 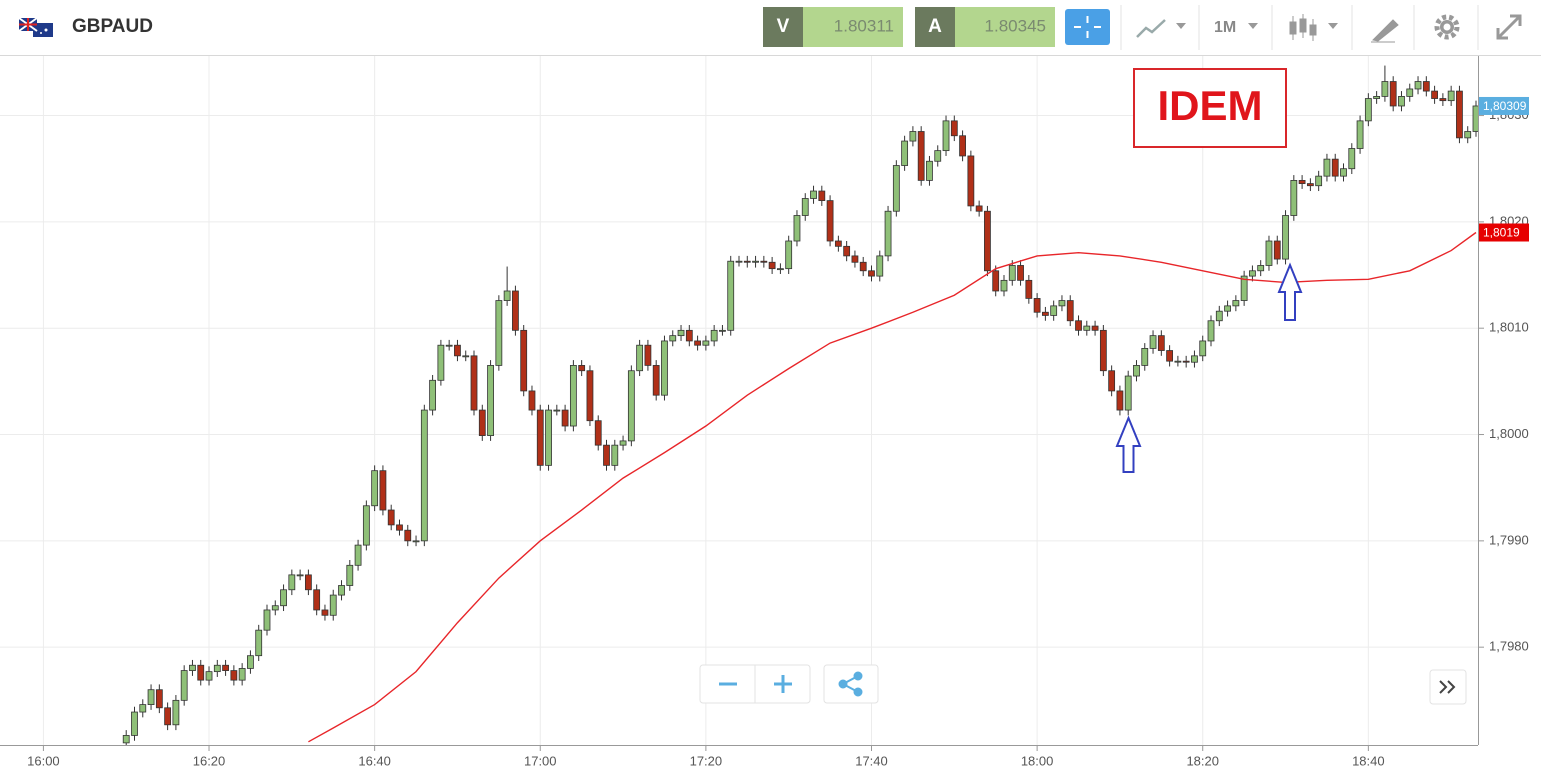 I want to click on sell-label: V, so click(x=783, y=26).